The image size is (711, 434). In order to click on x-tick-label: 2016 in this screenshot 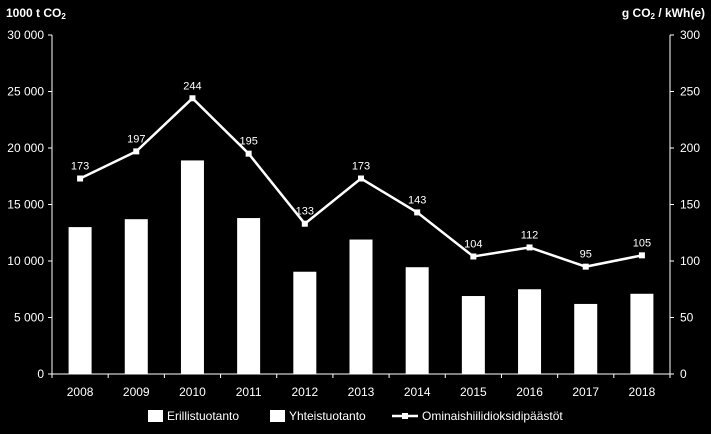, I will do `click(529, 392)`.